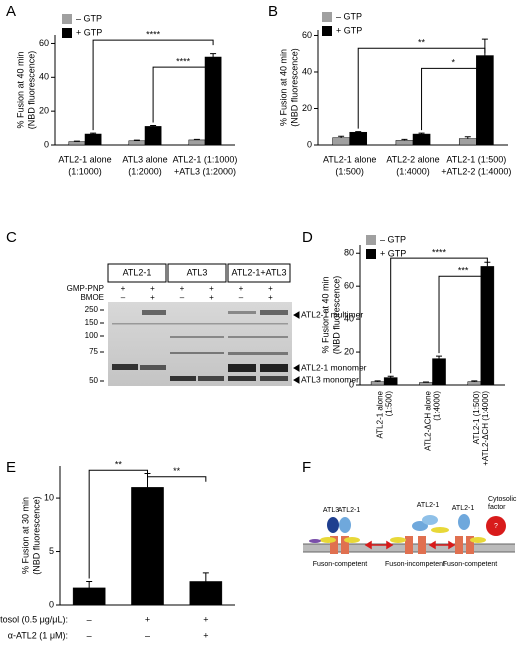  Describe the element at coordinates (137, 272) in the screenshot. I see `lane-group-label: ATL2-1` at that location.